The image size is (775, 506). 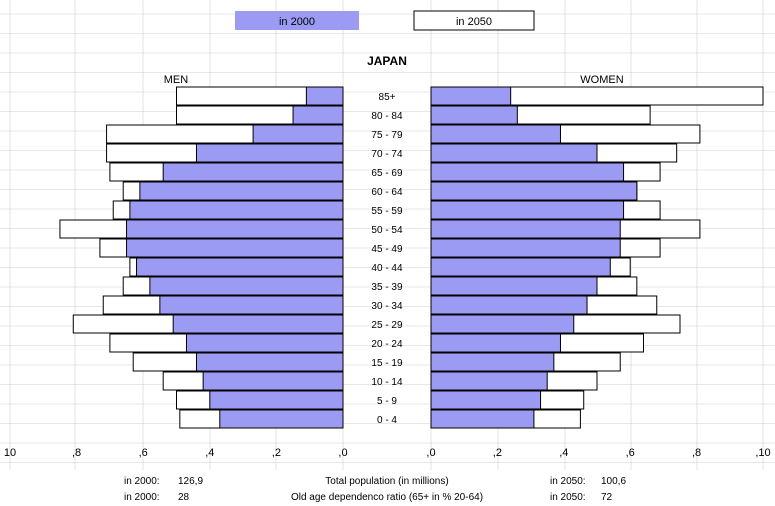 I want to click on x-tick-label-women: ,2, so click(x=497, y=453).